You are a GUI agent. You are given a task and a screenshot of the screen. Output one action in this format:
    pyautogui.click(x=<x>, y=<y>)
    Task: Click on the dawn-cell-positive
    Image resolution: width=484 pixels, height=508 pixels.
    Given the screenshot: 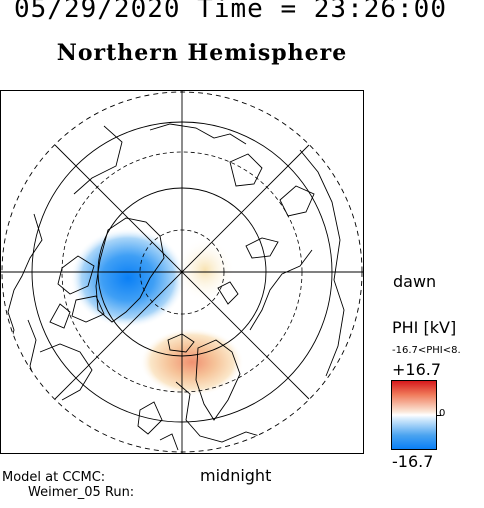 What is the action you would take?
    pyautogui.click(x=192, y=362)
    